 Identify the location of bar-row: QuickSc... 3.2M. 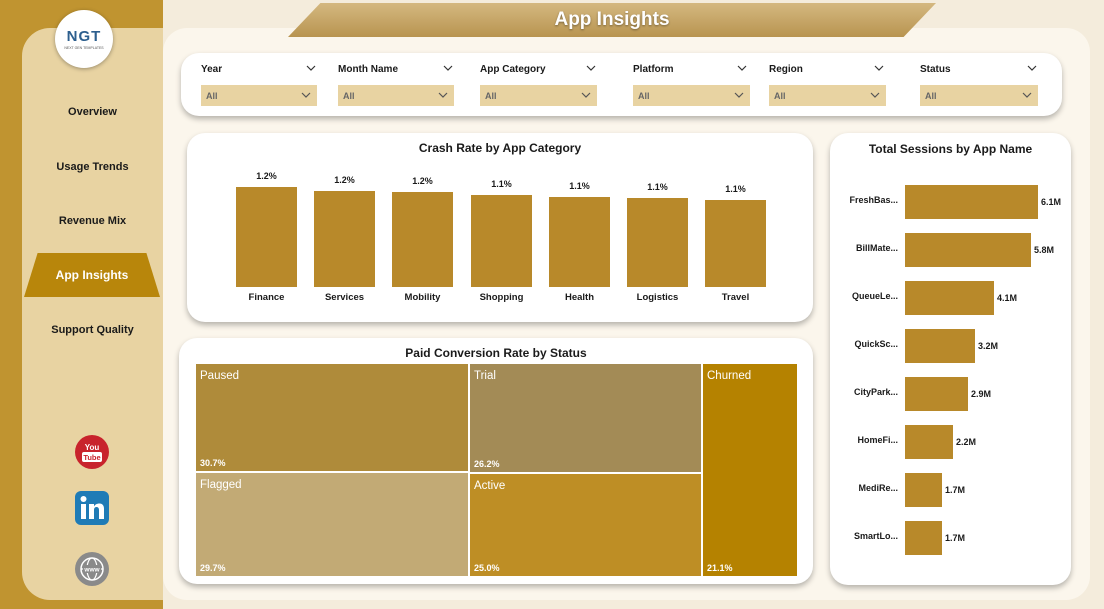
(950, 346).